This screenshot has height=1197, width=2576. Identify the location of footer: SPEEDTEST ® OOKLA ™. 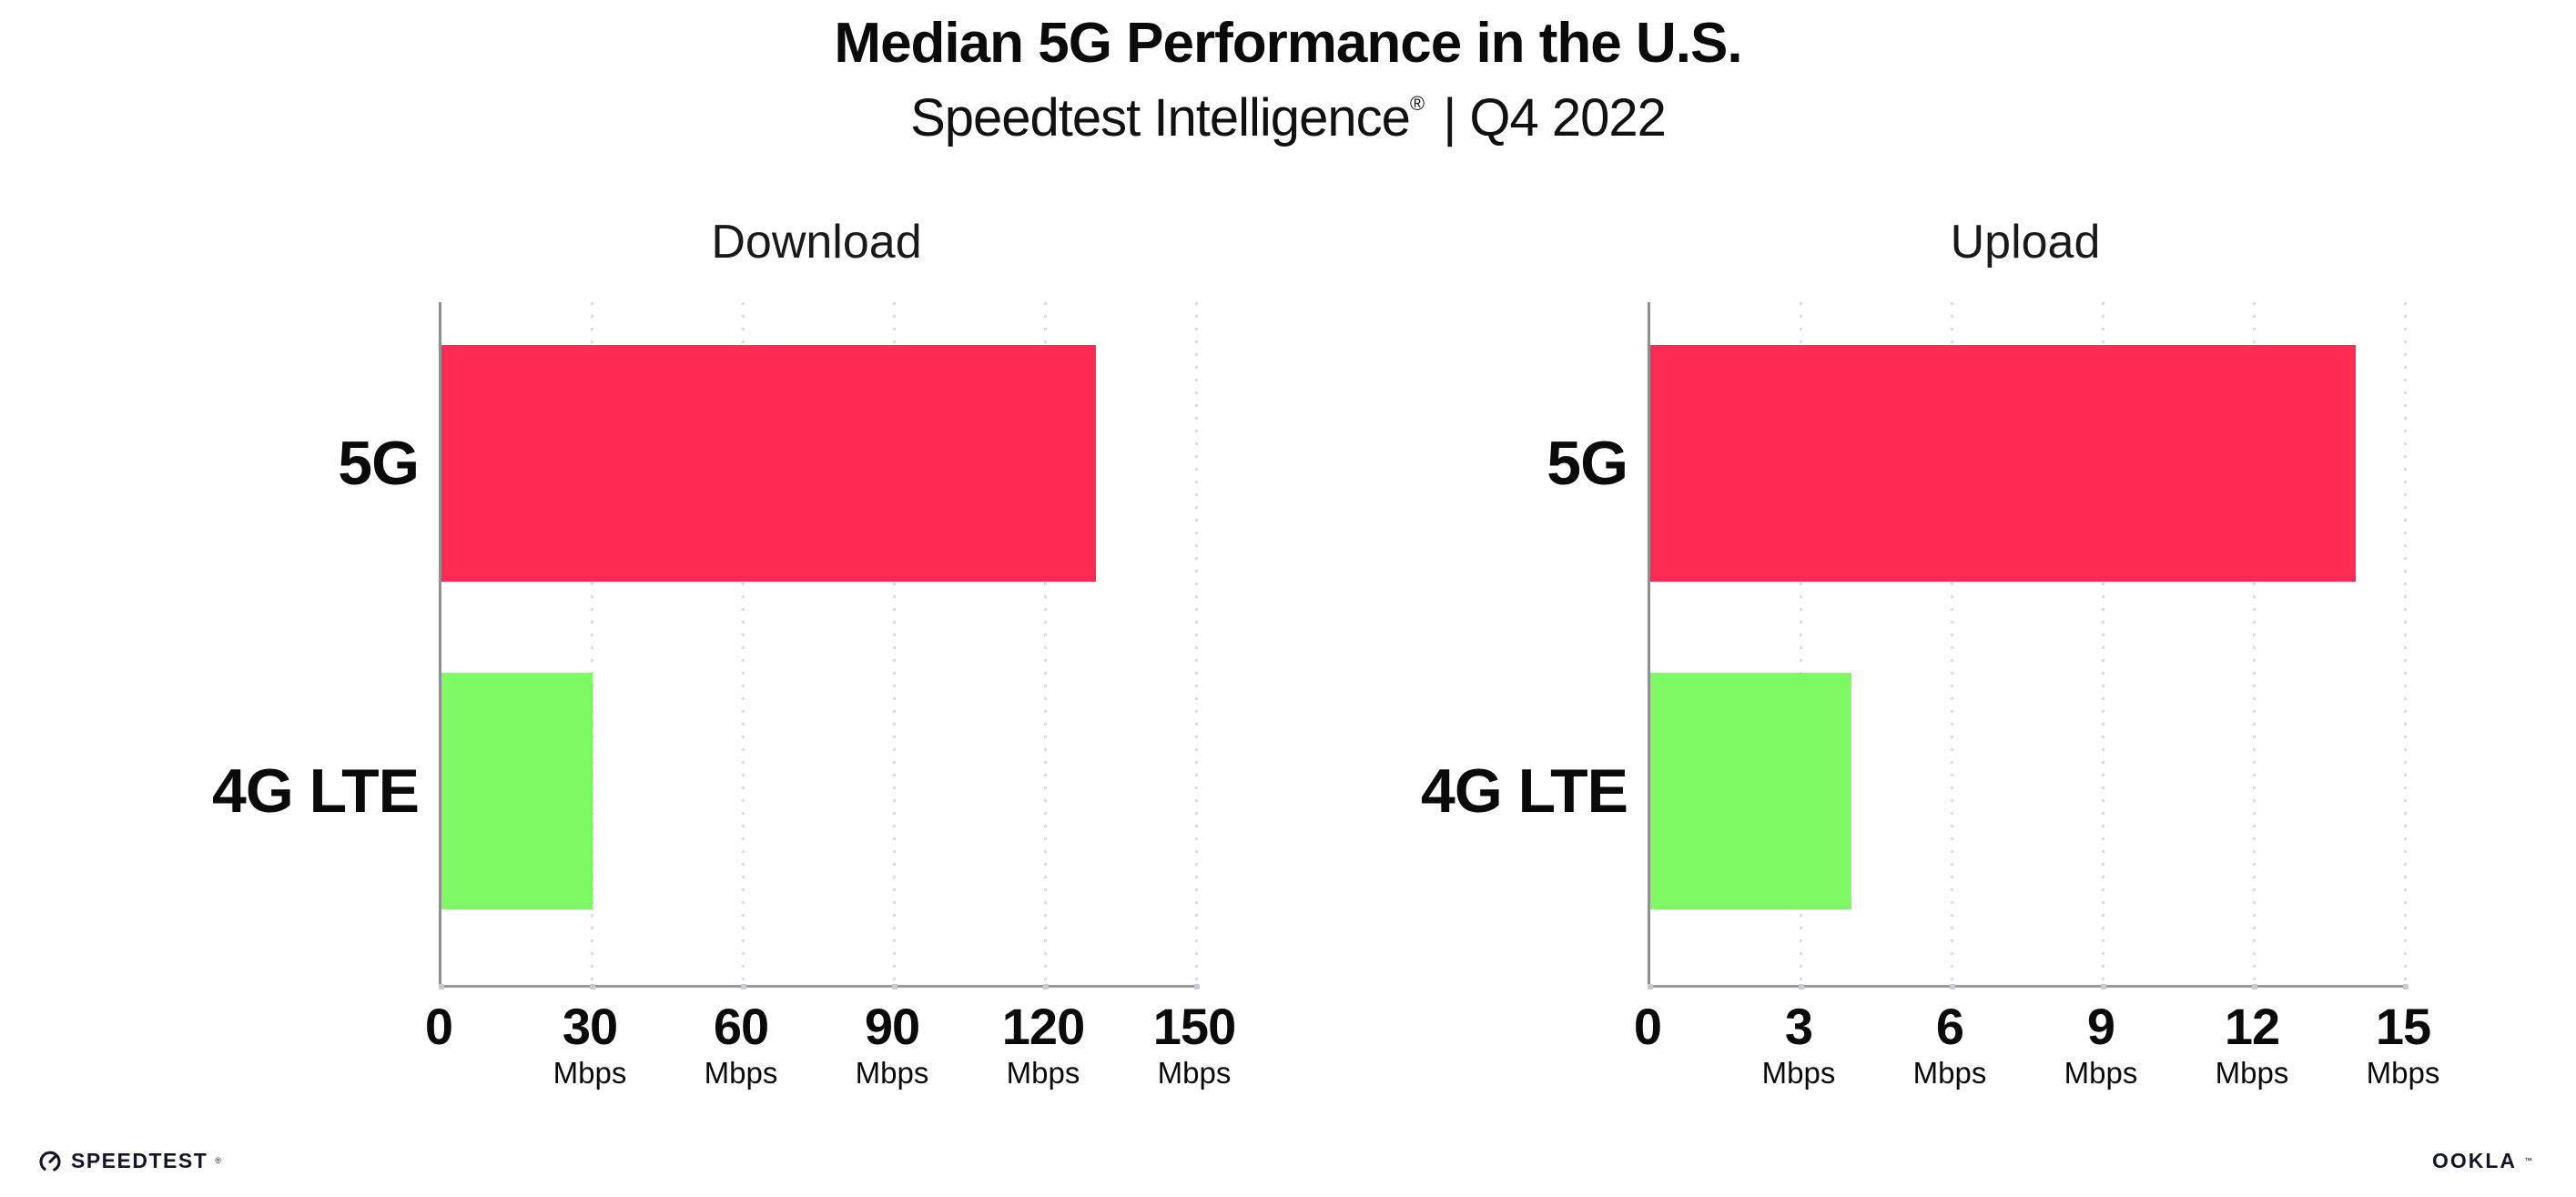
(1284, 1161).